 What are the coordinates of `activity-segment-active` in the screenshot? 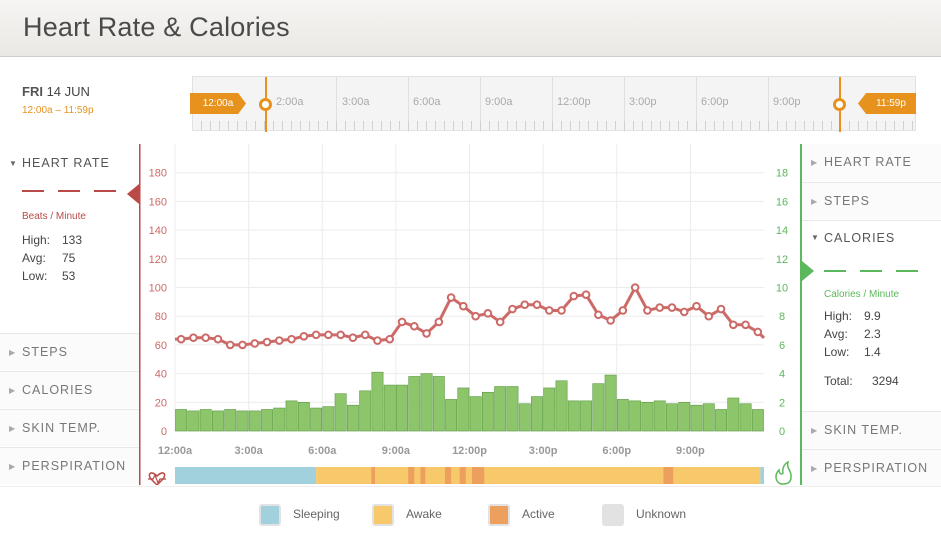 It's located at (373, 475).